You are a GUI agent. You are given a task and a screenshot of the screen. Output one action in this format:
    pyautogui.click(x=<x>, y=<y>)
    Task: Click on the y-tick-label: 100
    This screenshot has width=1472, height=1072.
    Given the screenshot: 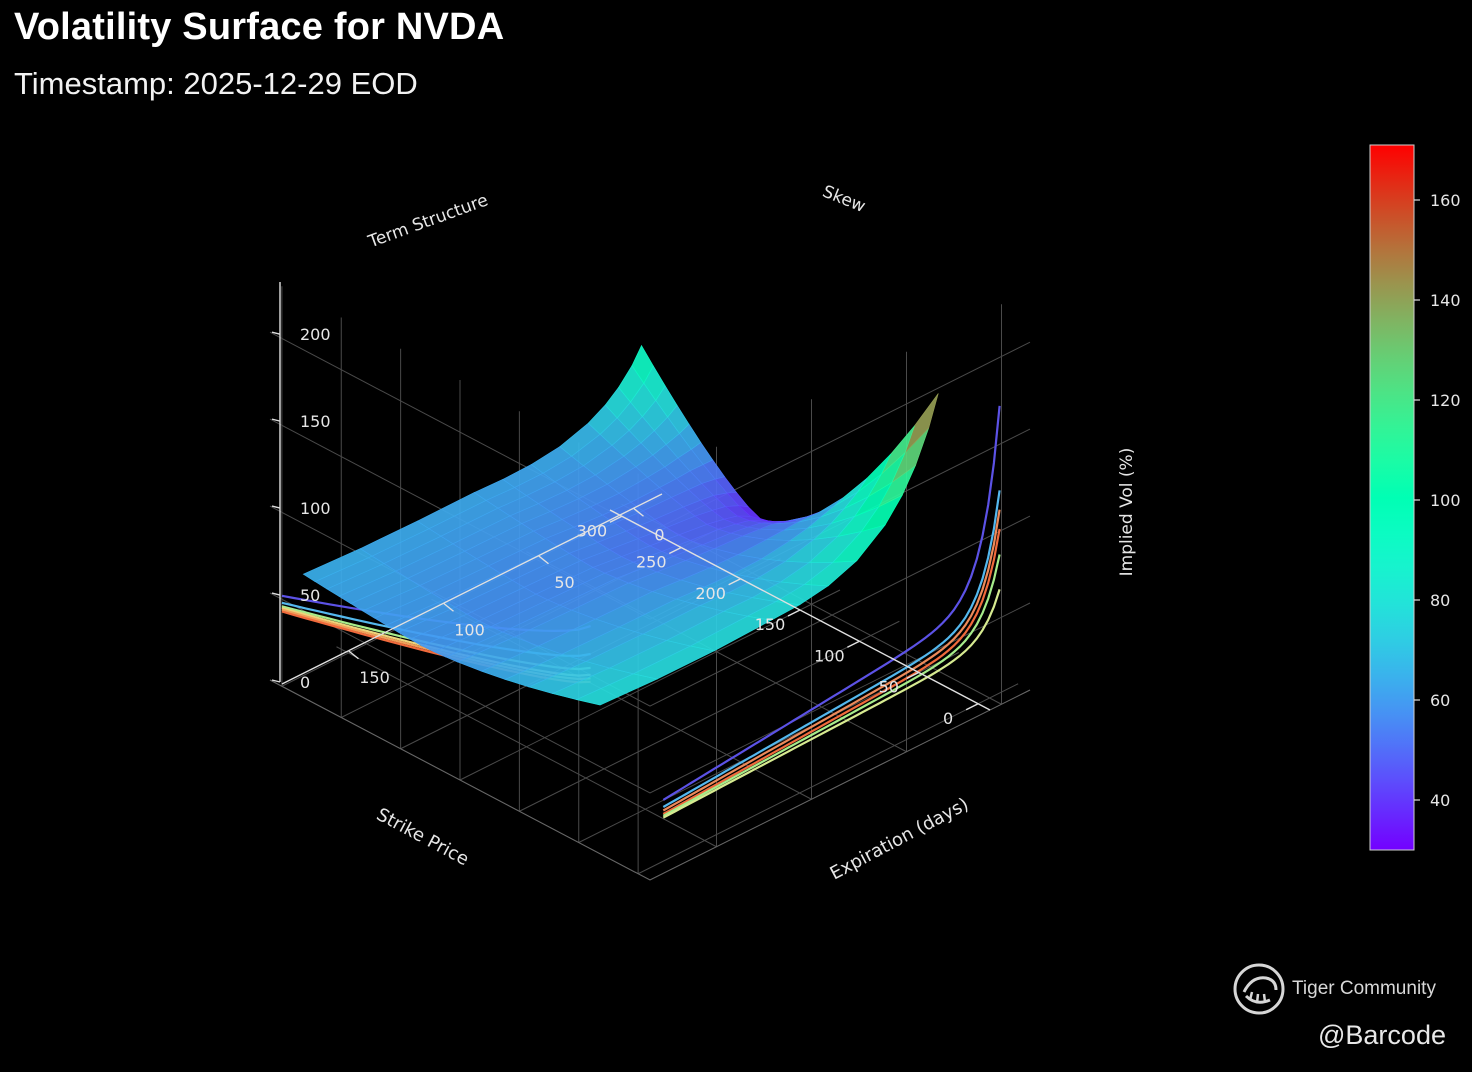 What is the action you would take?
    pyautogui.click(x=469, y=629)
    